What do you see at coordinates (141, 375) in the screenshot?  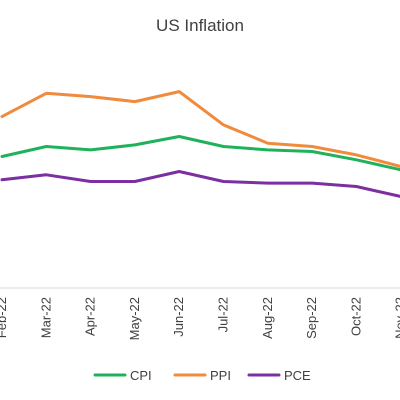 I see `legend-label-cpi: CPI` at bounding box center [141, 375].